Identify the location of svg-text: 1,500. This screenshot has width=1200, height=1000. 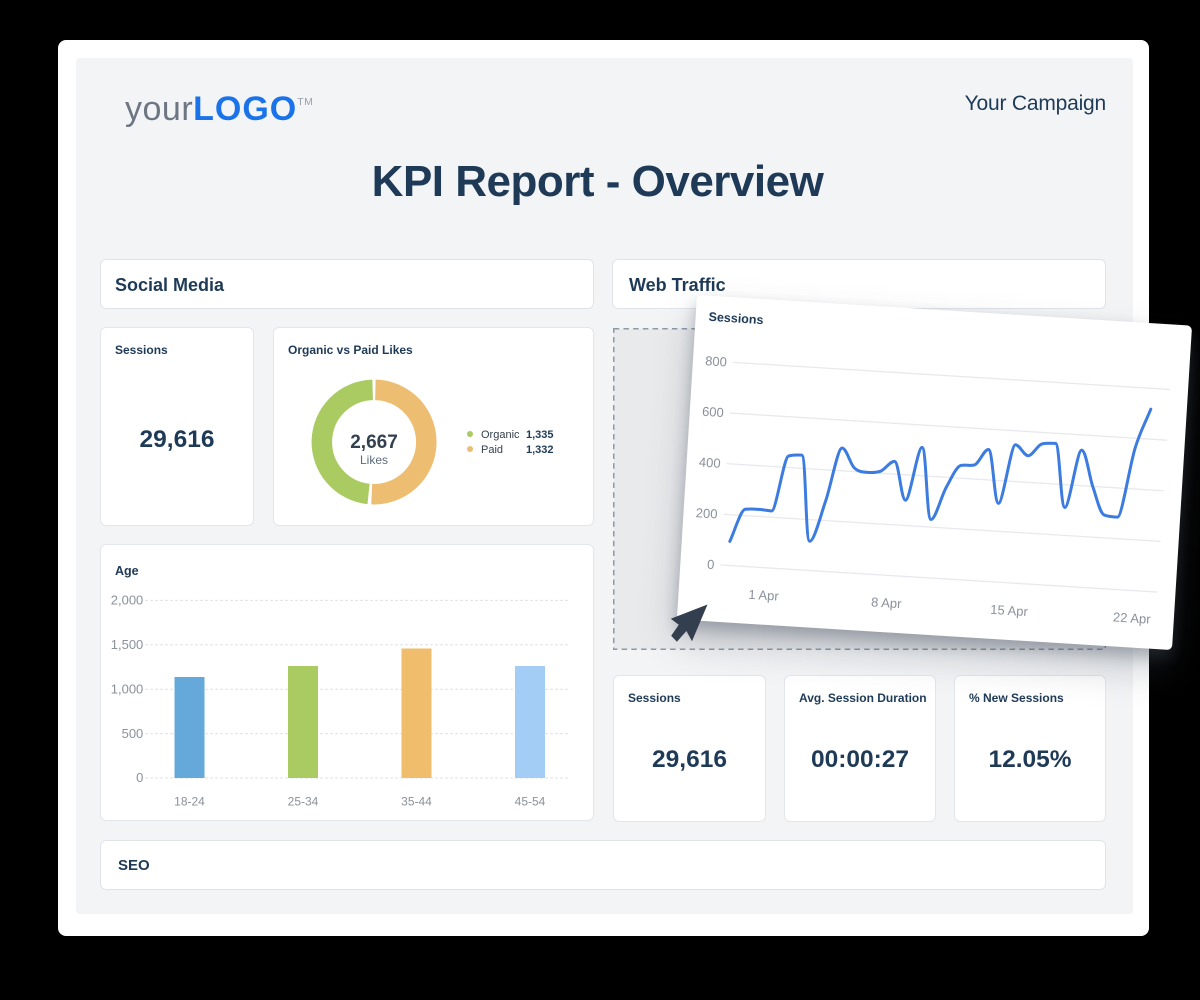
(127, 644).